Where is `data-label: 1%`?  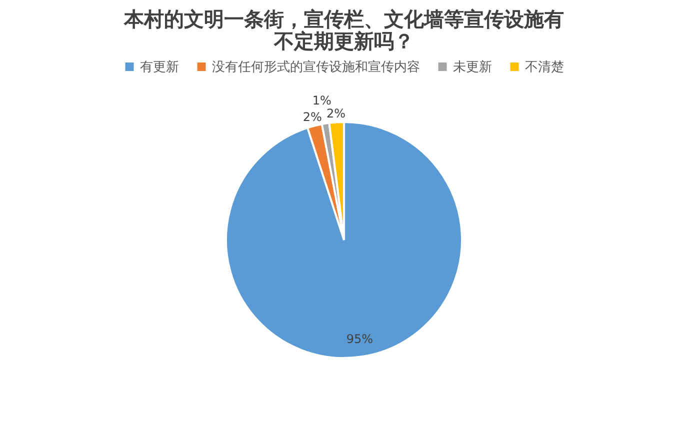 data-label: 1% is located at coordinates (322, 101).